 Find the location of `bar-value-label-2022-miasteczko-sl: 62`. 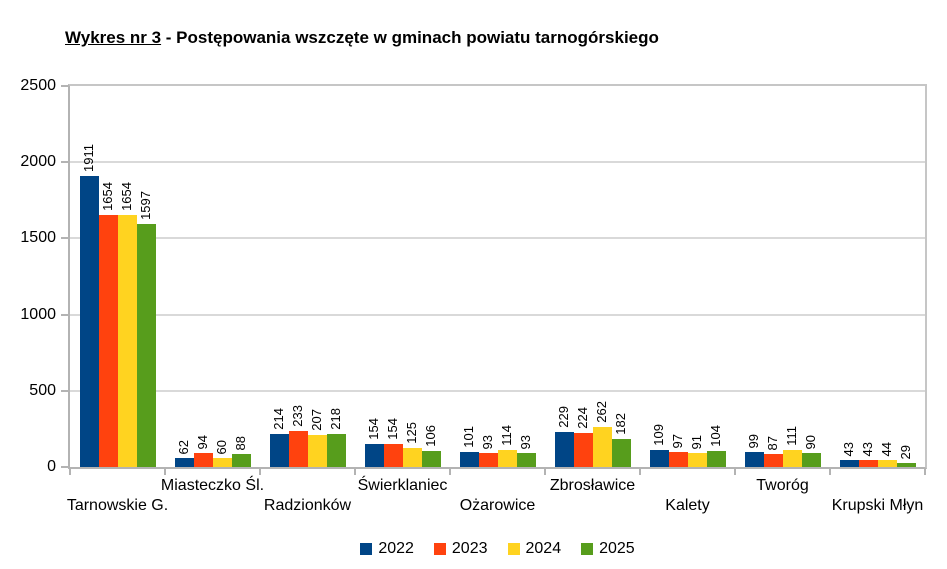

bar-value-label-2022-miasteczko-sl: 62 is located at coordinates (183, 446).